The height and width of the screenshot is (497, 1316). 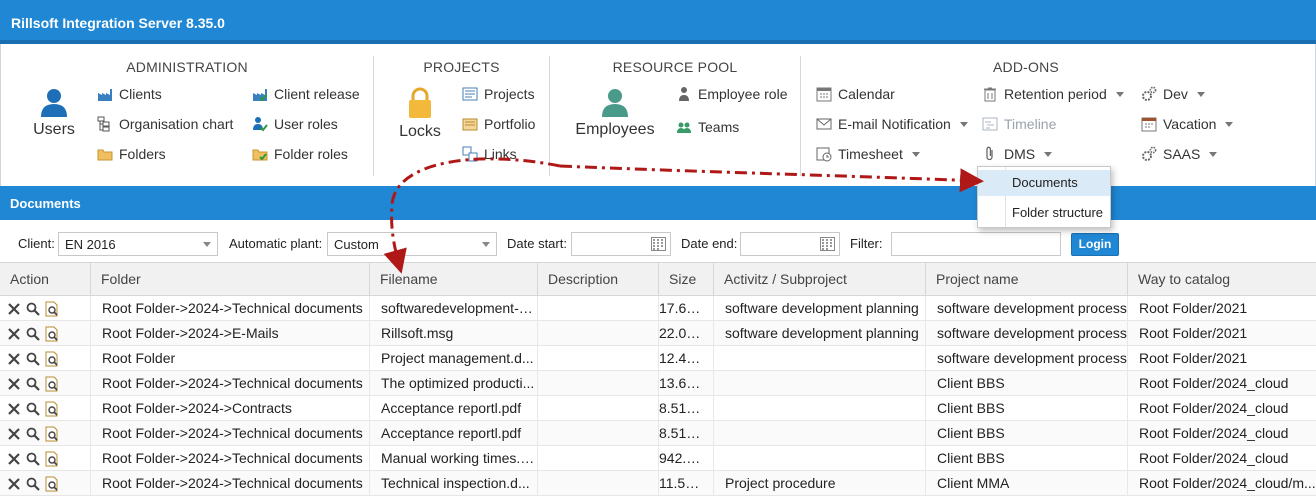 What do you see at coordinates (230, 279) in the screenshot?
I see `col-folder: Folder` at bounding box center [230, 279].